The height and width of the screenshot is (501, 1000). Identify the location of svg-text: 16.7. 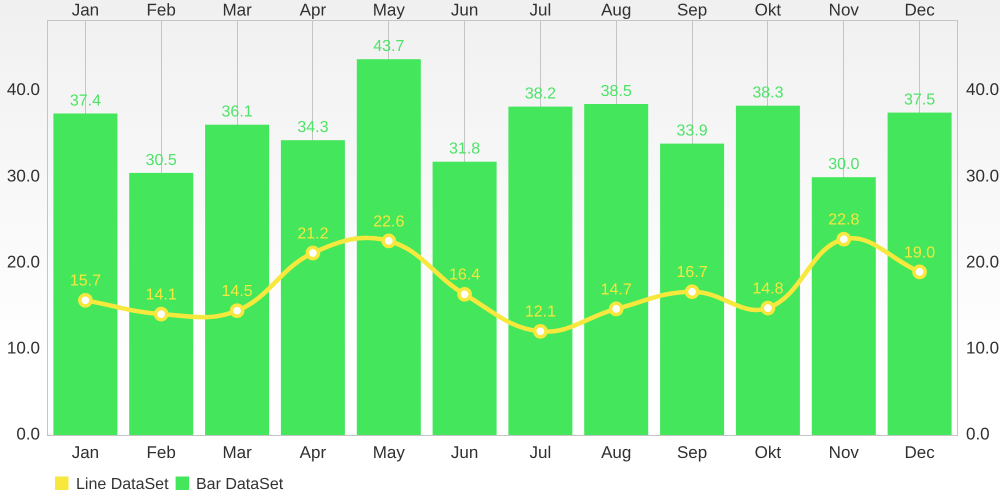
(692, 272).